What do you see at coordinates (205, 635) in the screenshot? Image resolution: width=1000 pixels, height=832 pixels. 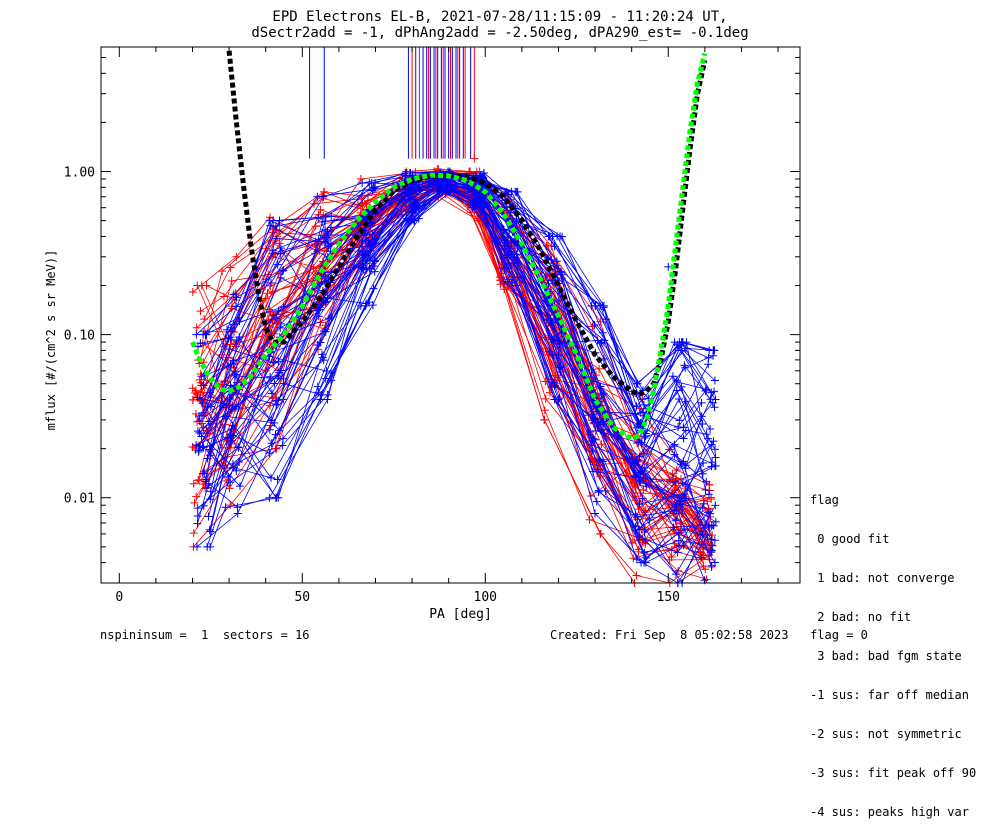 I see `footer-left: nspininsum = 1 sectors = 16` at bounding box center [205, 635].